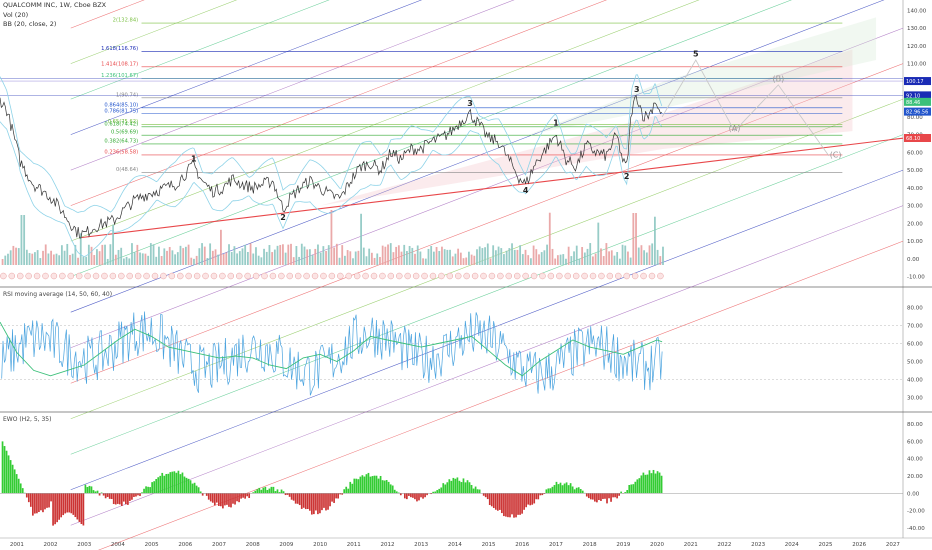 This screenshot has height=550, width=932. I want to click on fib-level-label: 0.864(85.10), so click(121, 105).